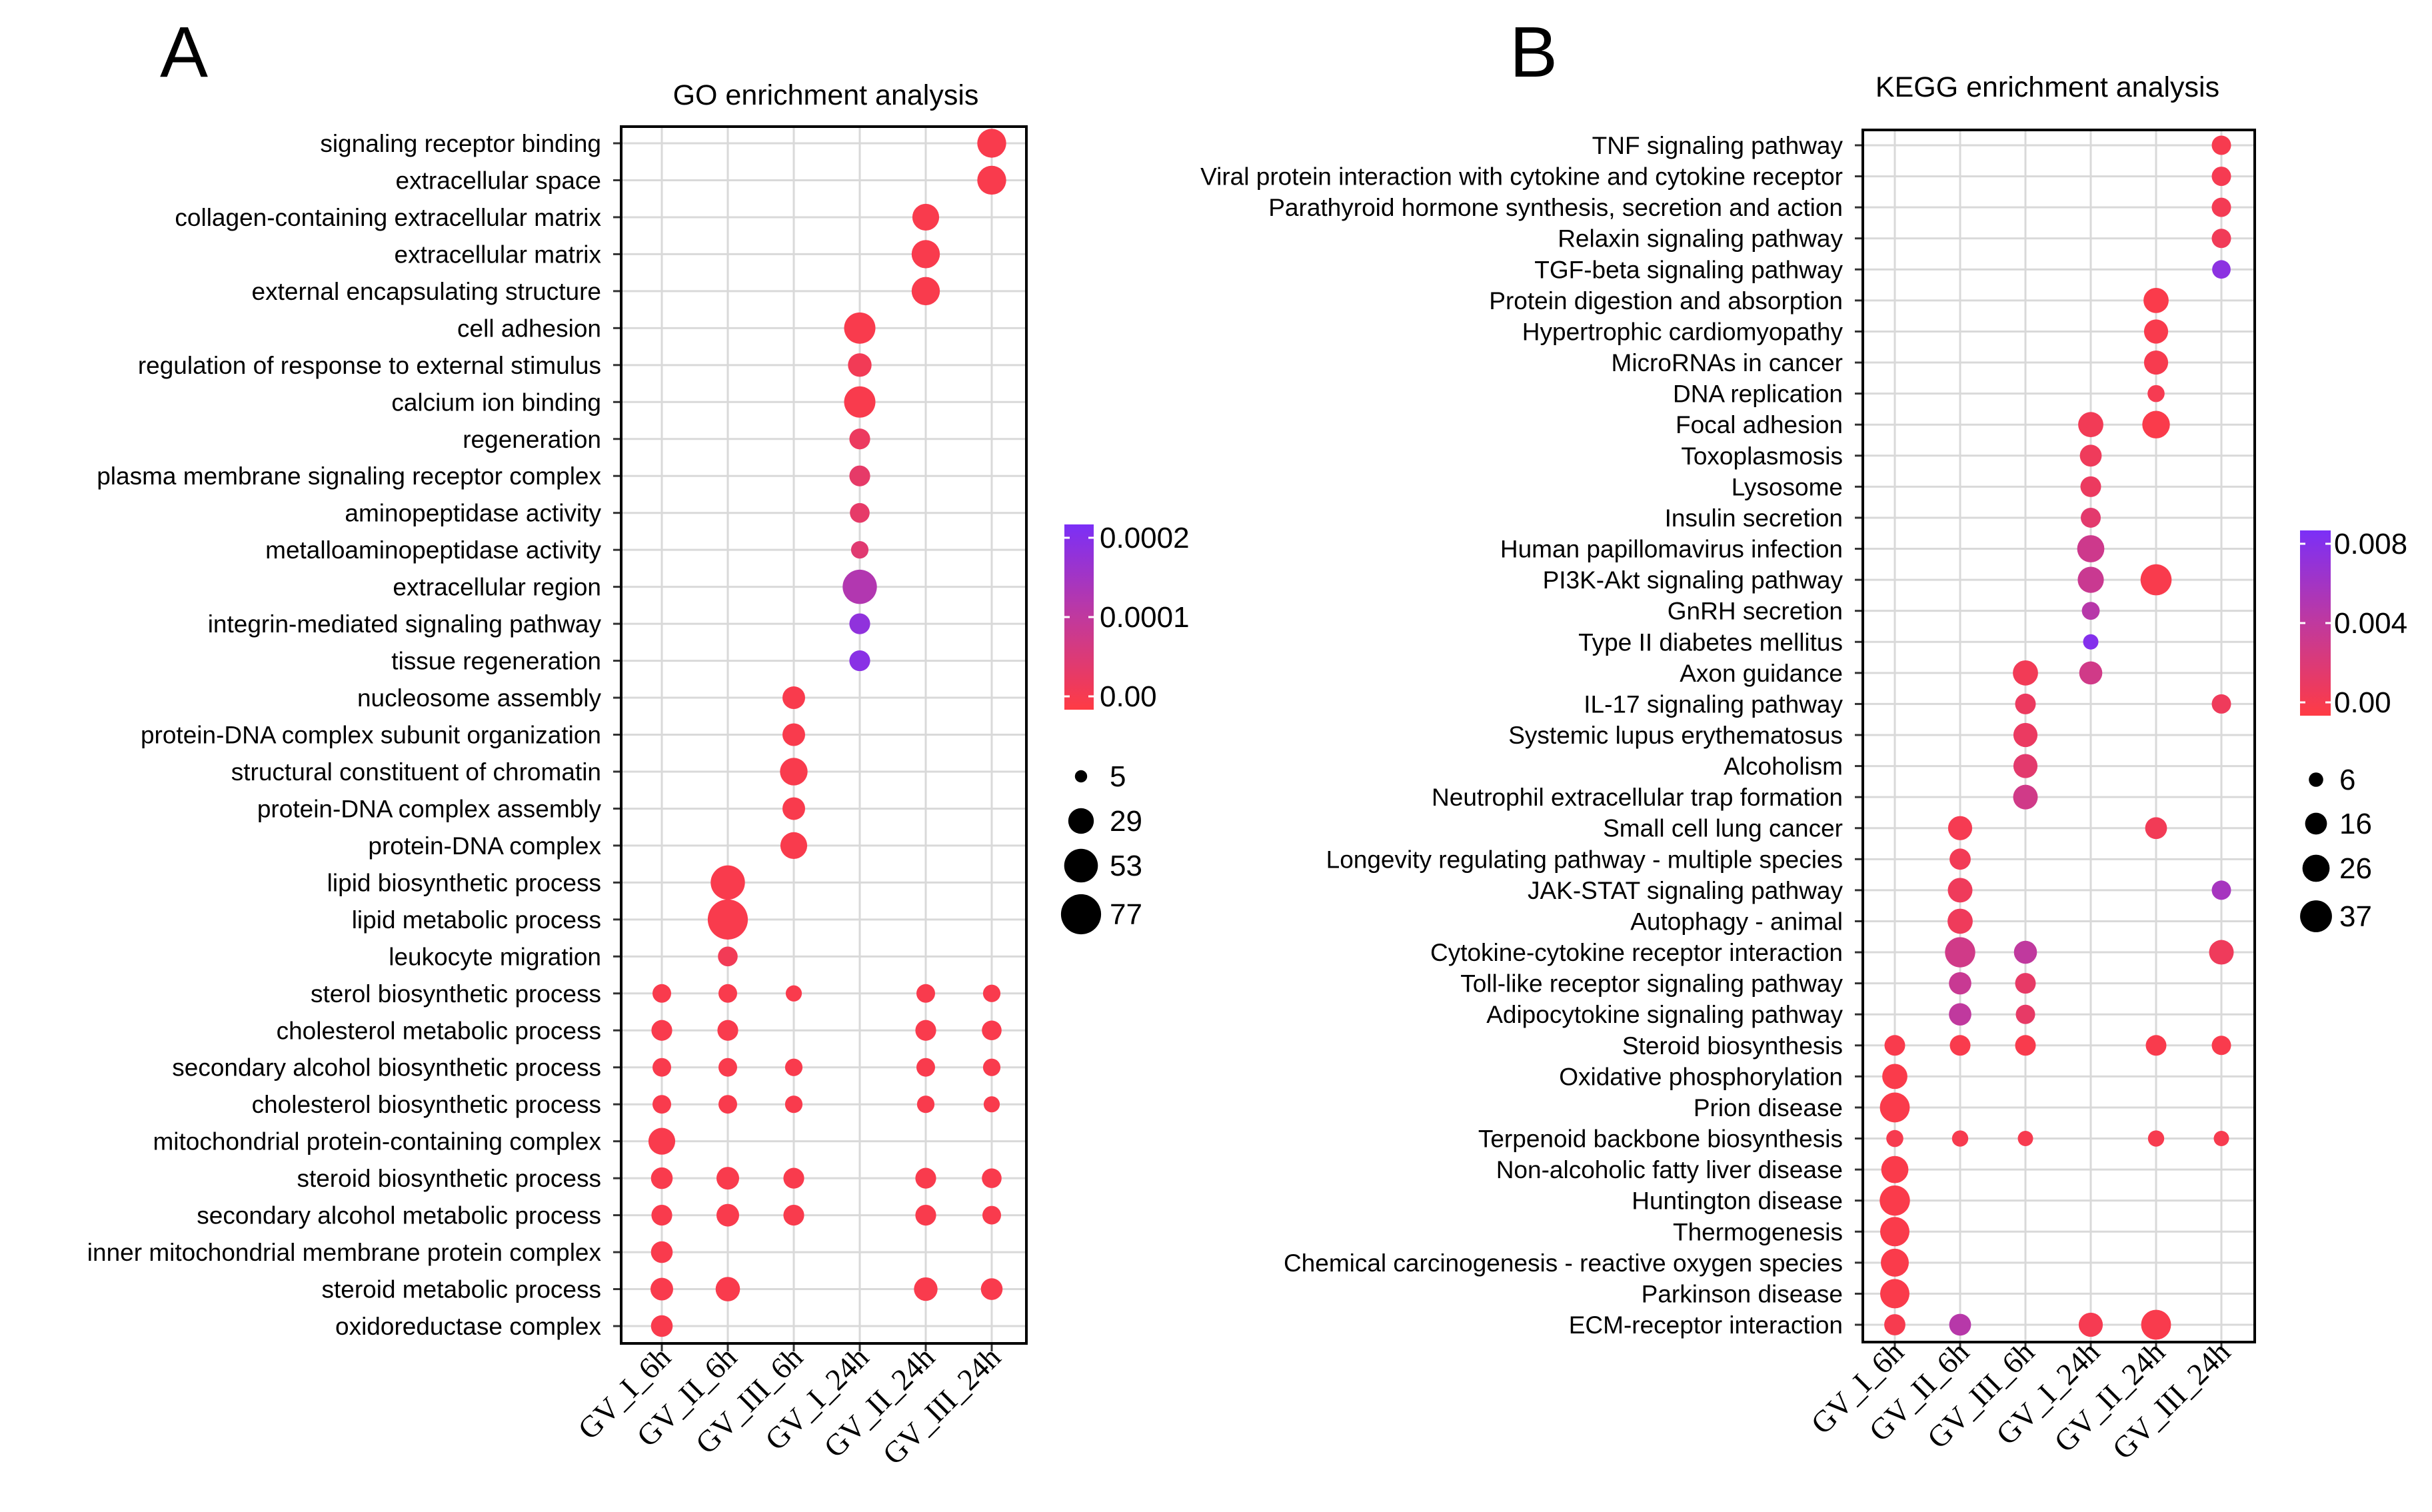 Image resolution: width=2432 pixels, height=1512 pixels. Describe the element at coordinates (727, 1030) in the screenshot. I see `point-cholesterol-metabolic-process-gv-ii-6h` at that location.